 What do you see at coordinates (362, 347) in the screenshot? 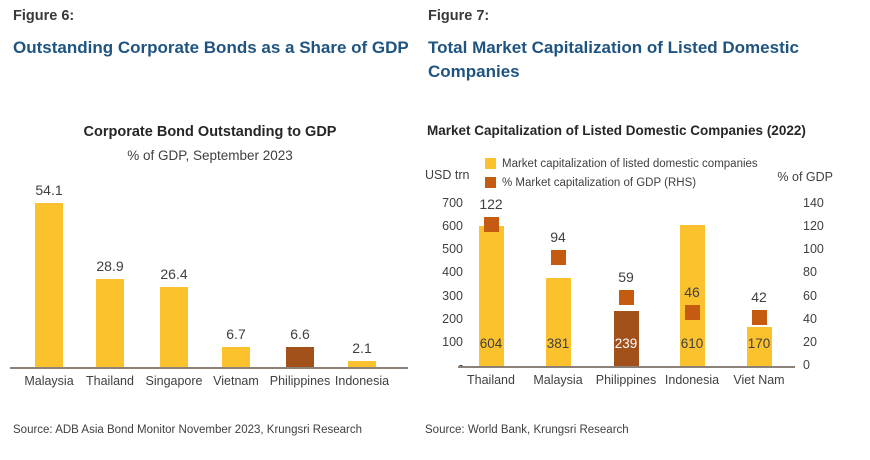
I see `chart1-value-label: 2.1` at bounding box center [362, 347].